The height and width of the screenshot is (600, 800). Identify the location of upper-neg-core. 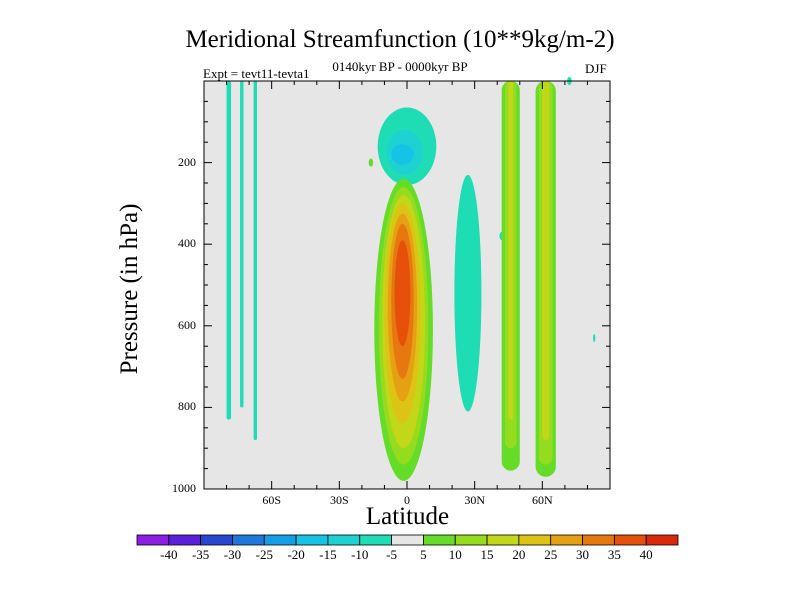
(402, 154).